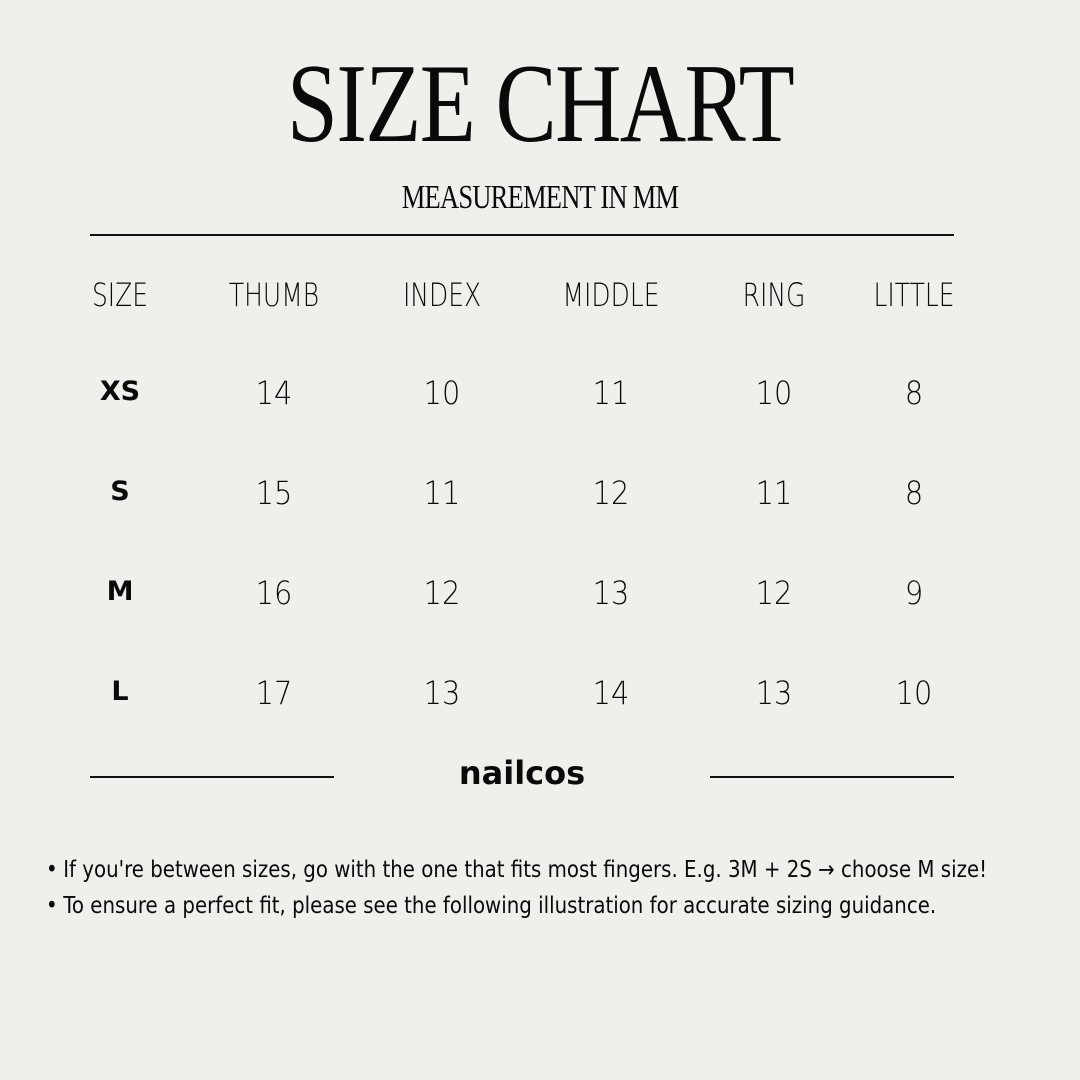  Describe the element at coordinates (120, 391) in the screenshot. I see `size-label: XS` at that location.